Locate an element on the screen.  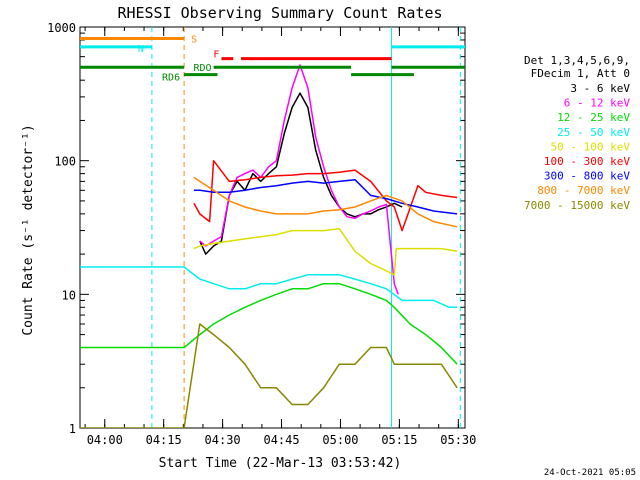
legend-entry-12-25-kev: 12 - 25 keV is located at coordinates (593, 117).